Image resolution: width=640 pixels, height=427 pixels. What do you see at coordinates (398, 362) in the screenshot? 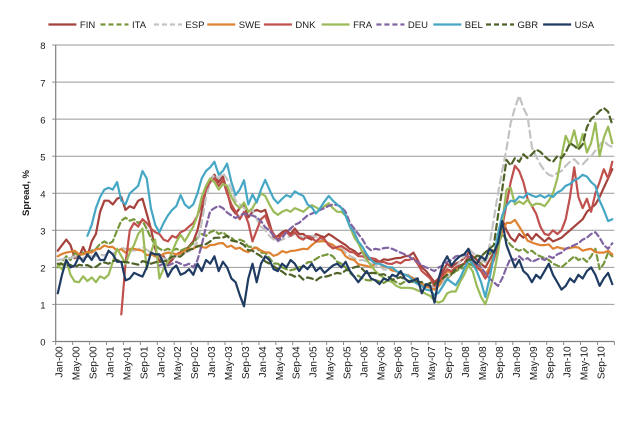
I see `svg-text: Sep-06` at bounding box center [398, 362].